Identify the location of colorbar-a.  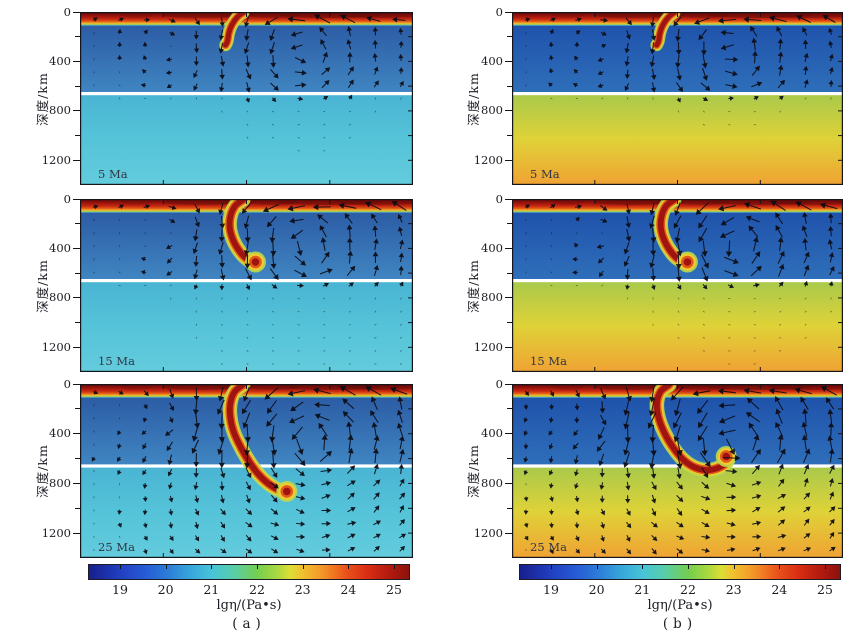
(249, 572).